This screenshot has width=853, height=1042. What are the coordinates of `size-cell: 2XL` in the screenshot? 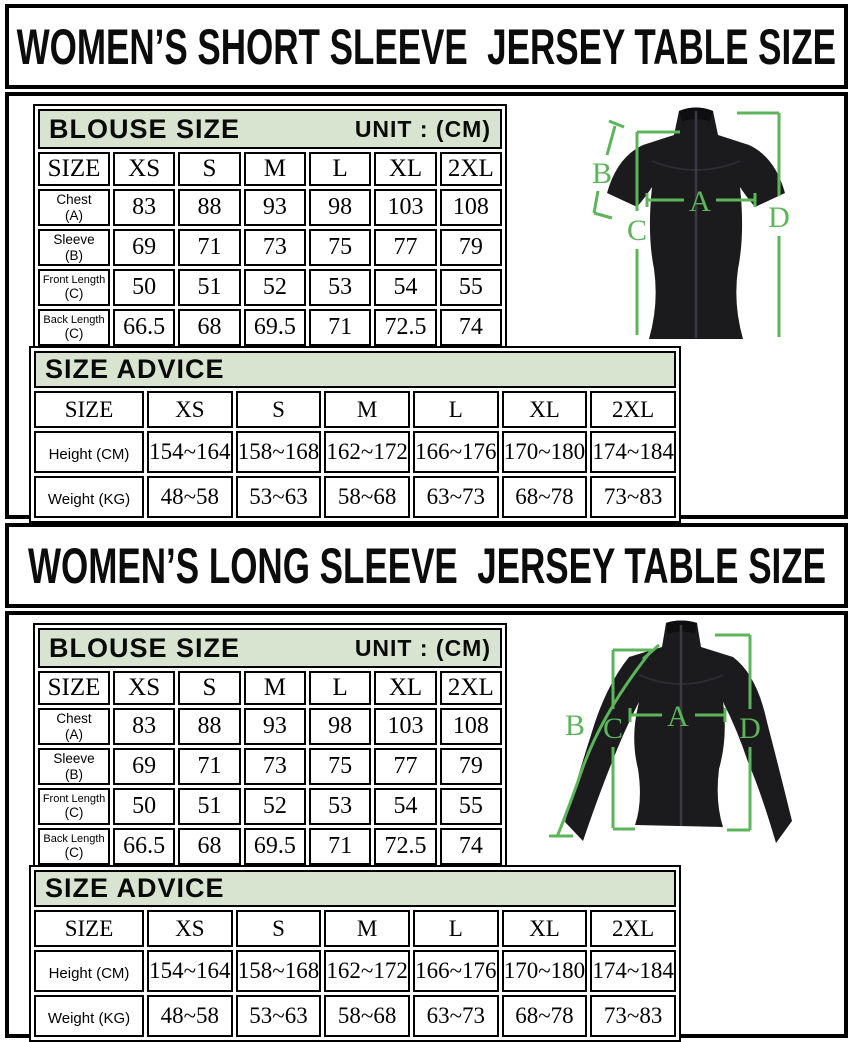 It's located at (633, 409).